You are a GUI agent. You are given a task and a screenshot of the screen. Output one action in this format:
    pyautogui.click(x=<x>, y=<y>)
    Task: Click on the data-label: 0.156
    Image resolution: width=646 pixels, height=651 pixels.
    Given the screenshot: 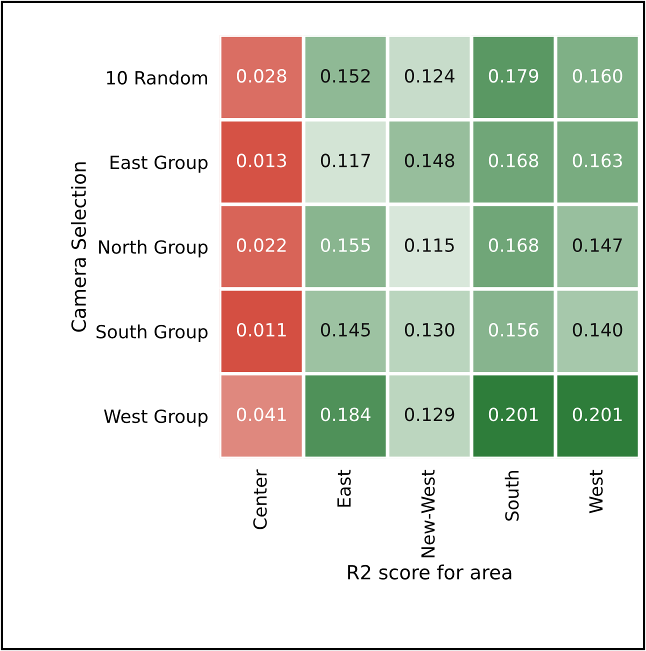 What is the action you would take?
    pyautogui.click(x=513, y=329)
    